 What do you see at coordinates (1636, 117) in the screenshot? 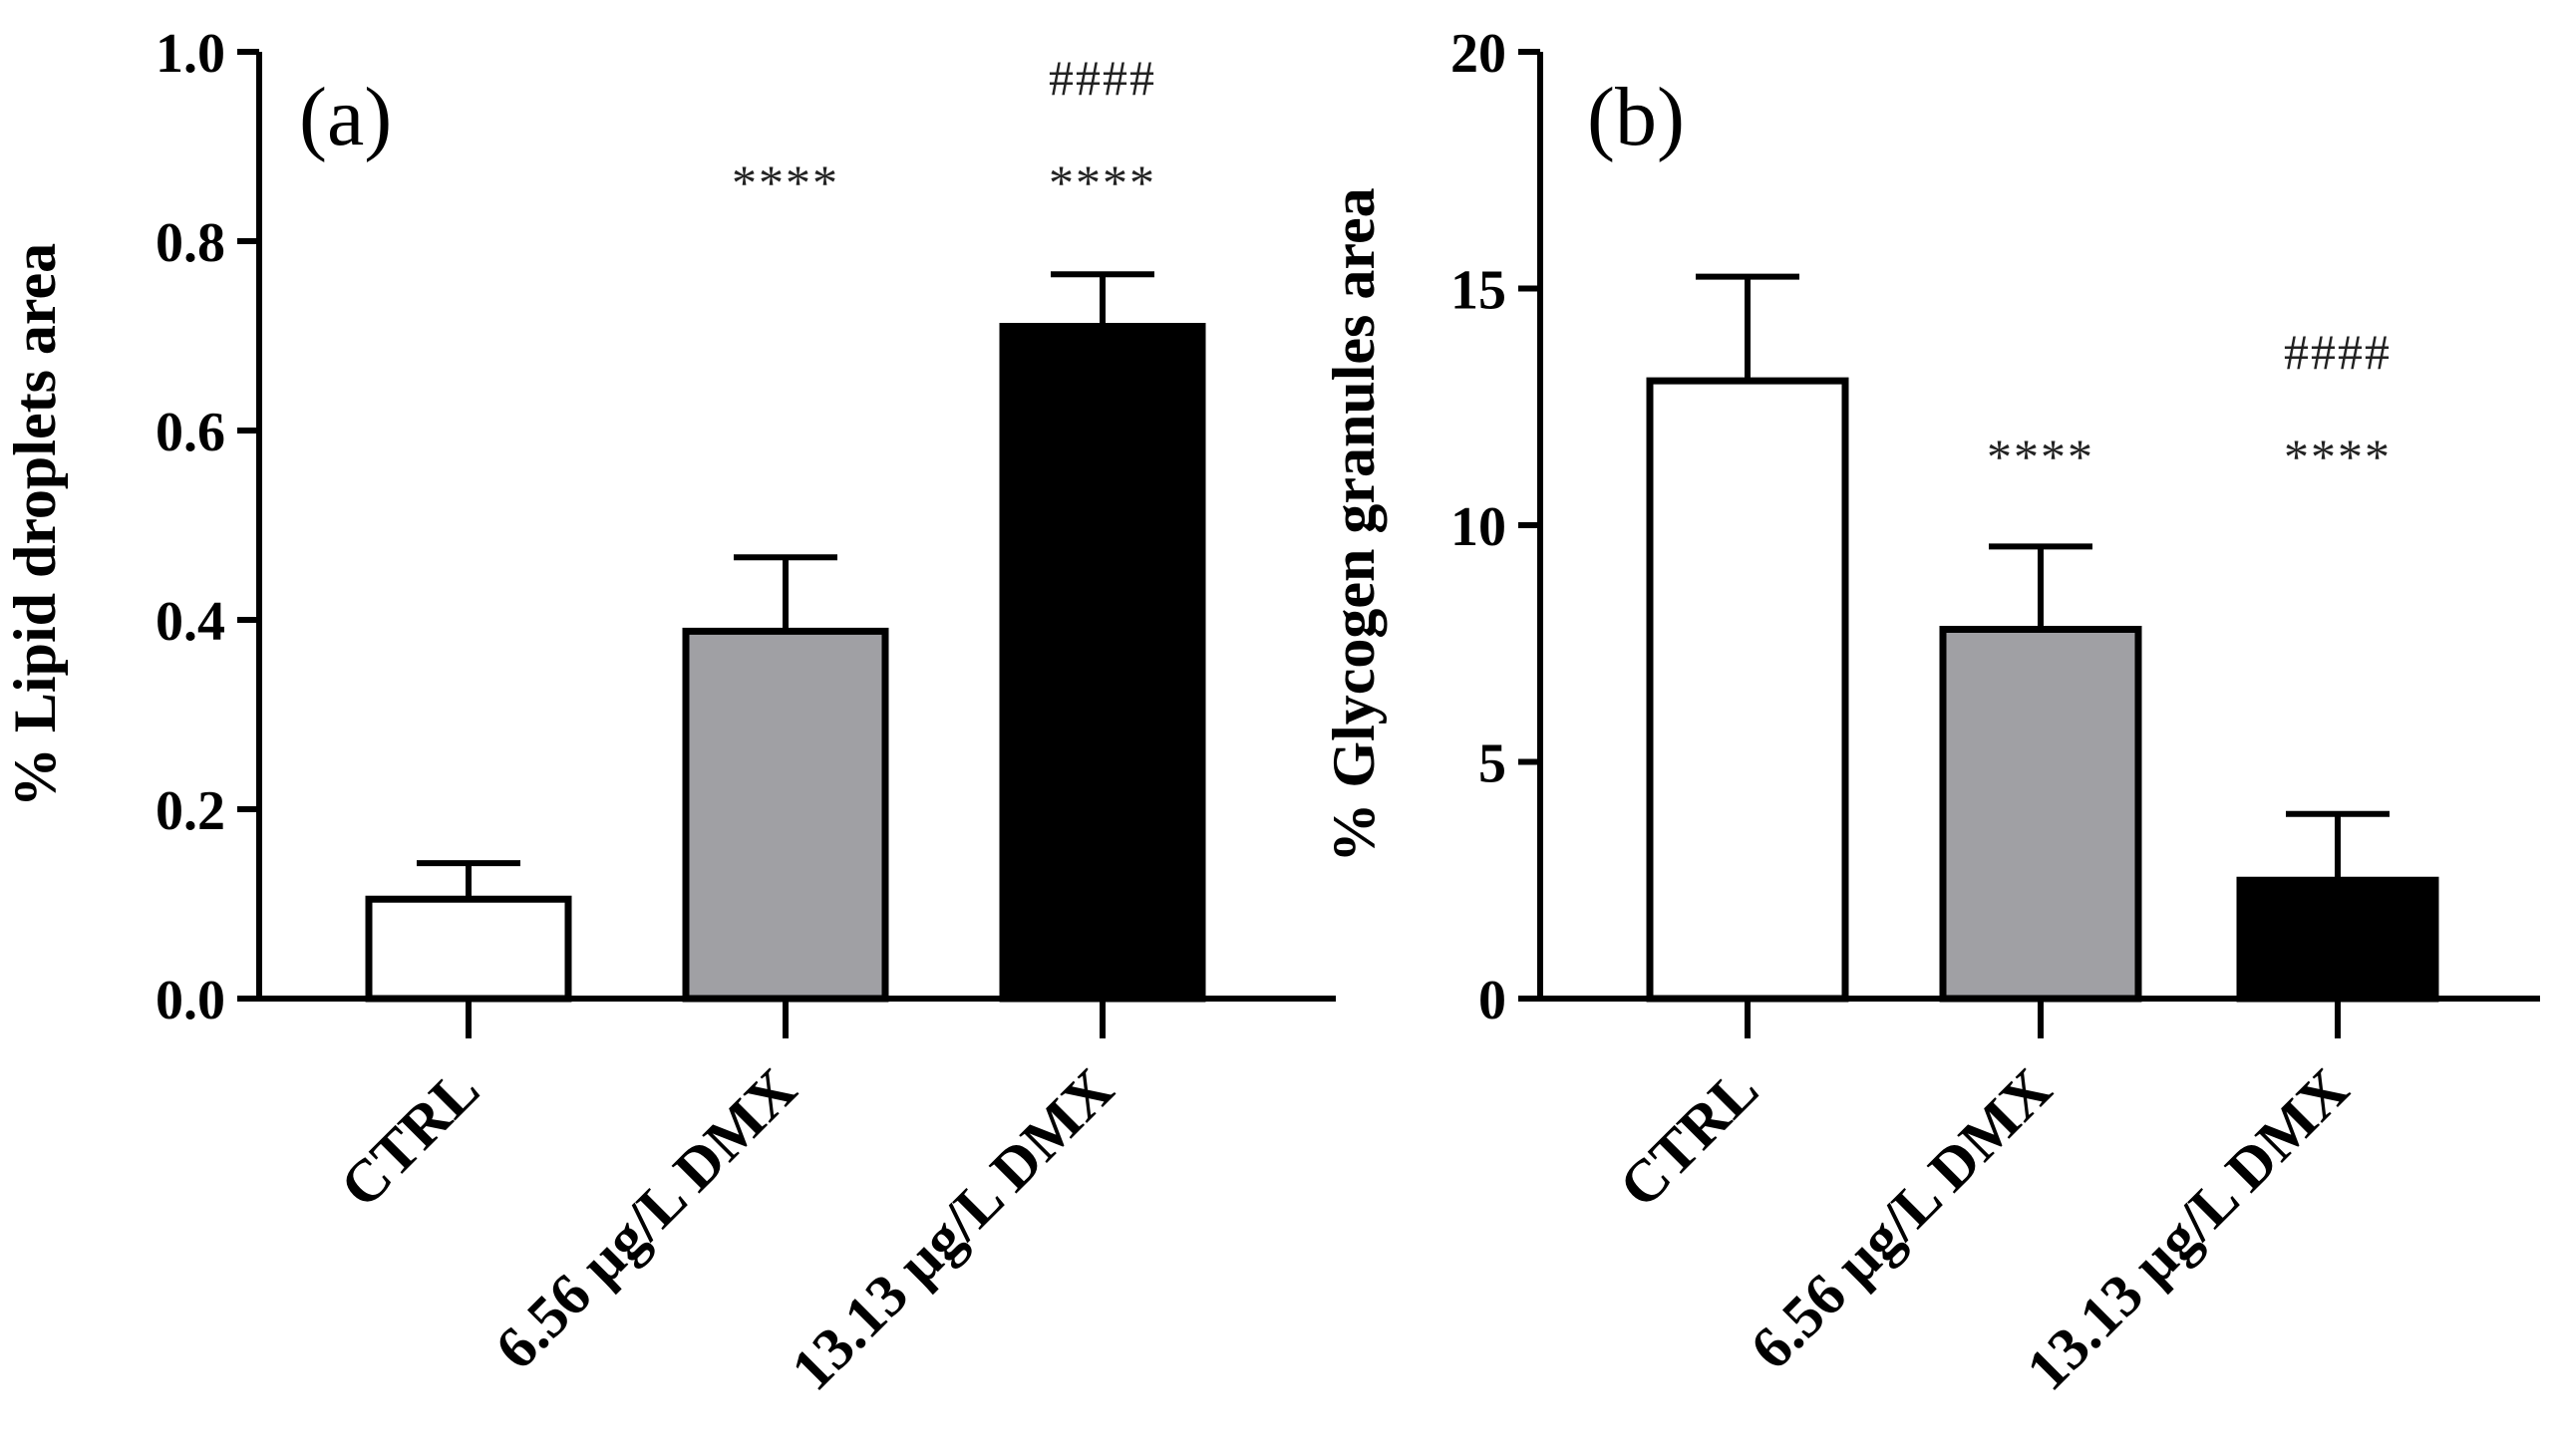
I see `panel-label: (b)` at bounding box center [1636, 117].